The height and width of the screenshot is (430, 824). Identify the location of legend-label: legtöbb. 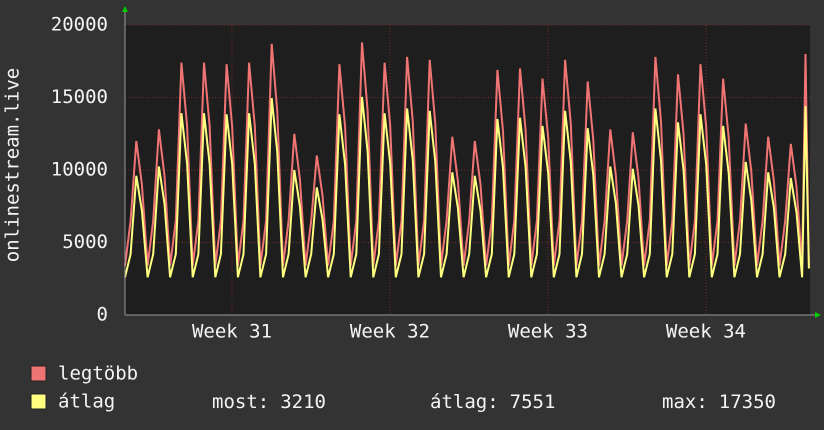
(98, 374).